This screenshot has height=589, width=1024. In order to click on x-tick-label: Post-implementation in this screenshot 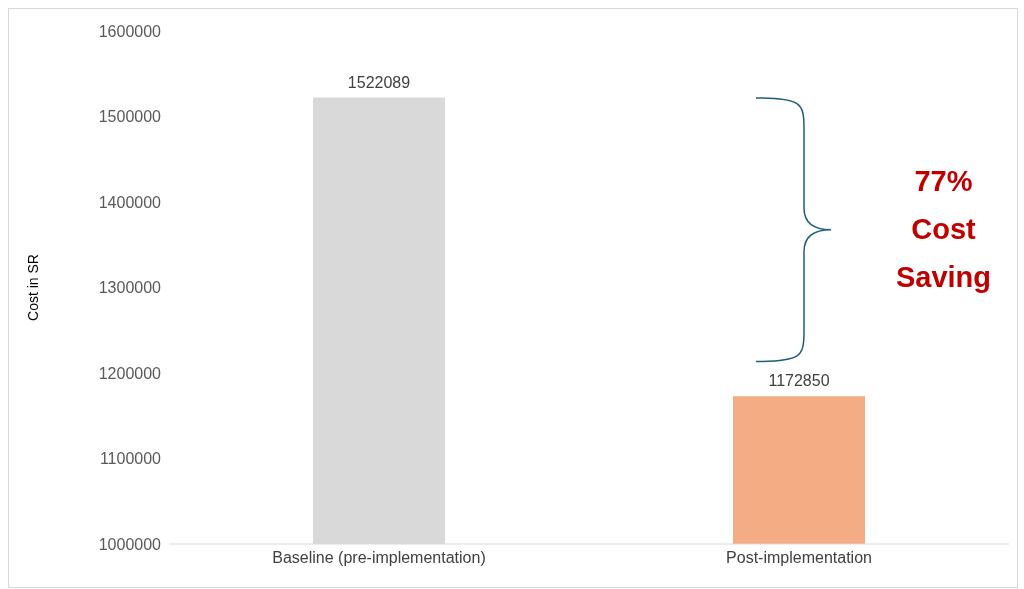, I will do `click(799, 558)`.